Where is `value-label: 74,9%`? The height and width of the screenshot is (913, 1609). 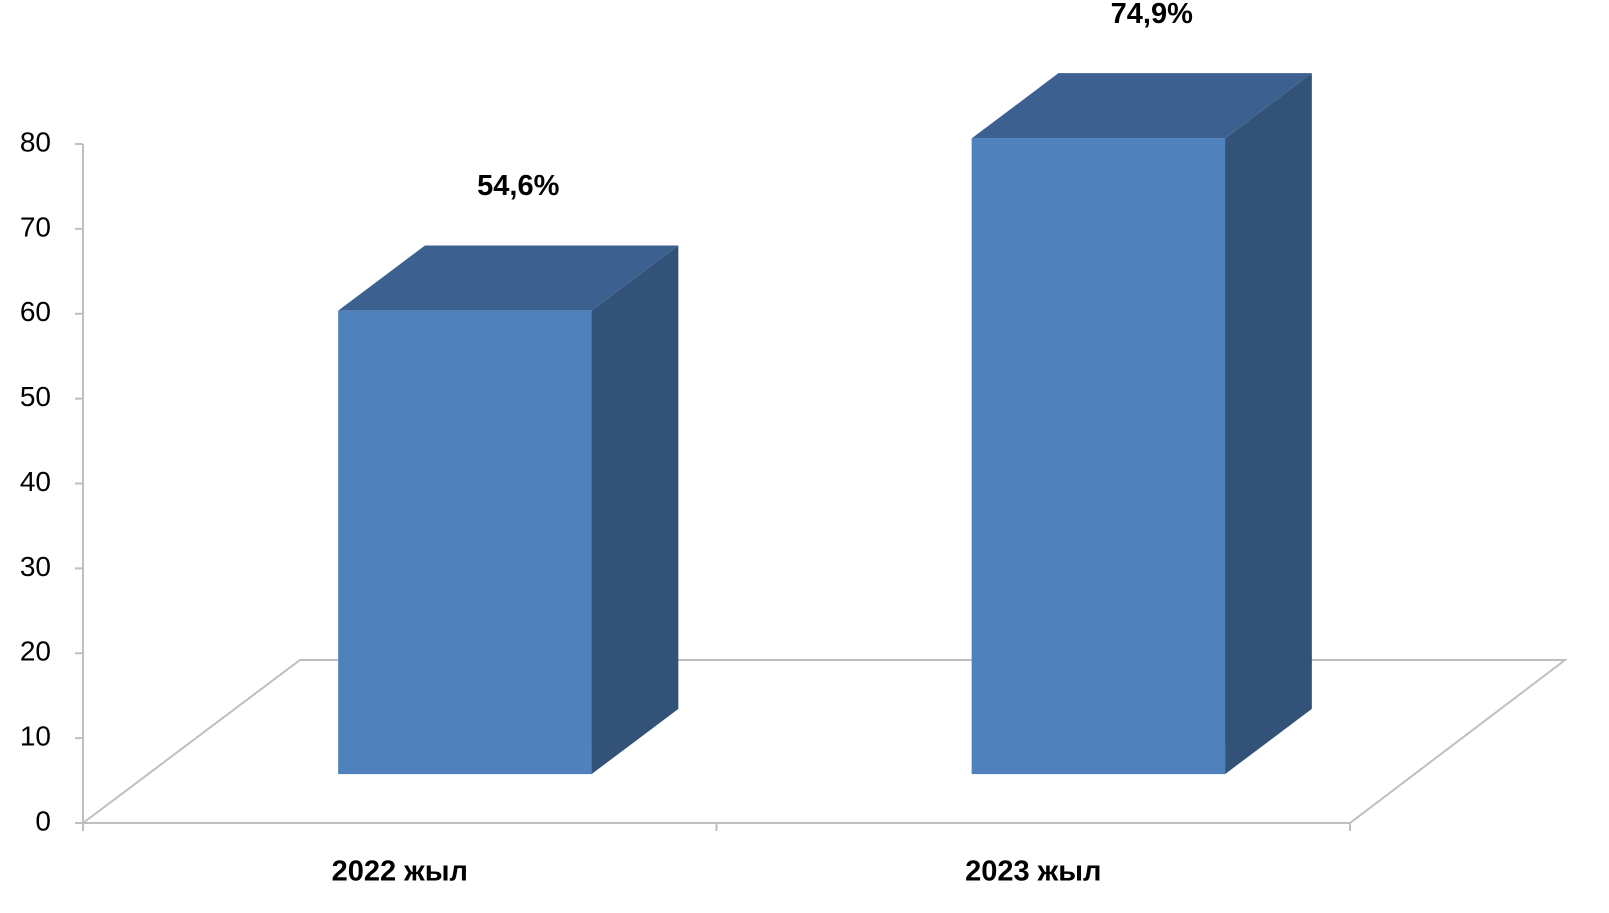
value-label: 74,9% is located at coordinates (1152, 15).